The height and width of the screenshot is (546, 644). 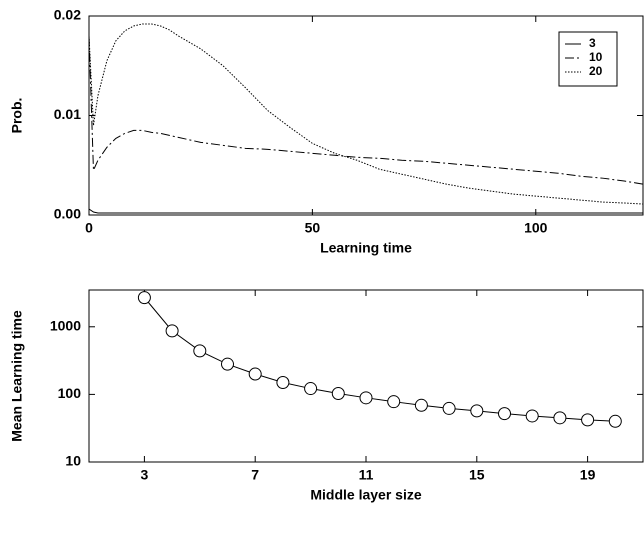 I want to click on x-tick-label: 7, so click(x=255, y=475).